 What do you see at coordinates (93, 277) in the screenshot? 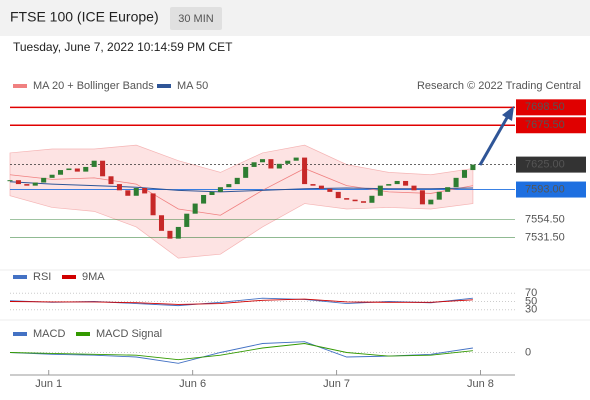
I see `legend-label: 9MA` at bounding box center [93, 277].